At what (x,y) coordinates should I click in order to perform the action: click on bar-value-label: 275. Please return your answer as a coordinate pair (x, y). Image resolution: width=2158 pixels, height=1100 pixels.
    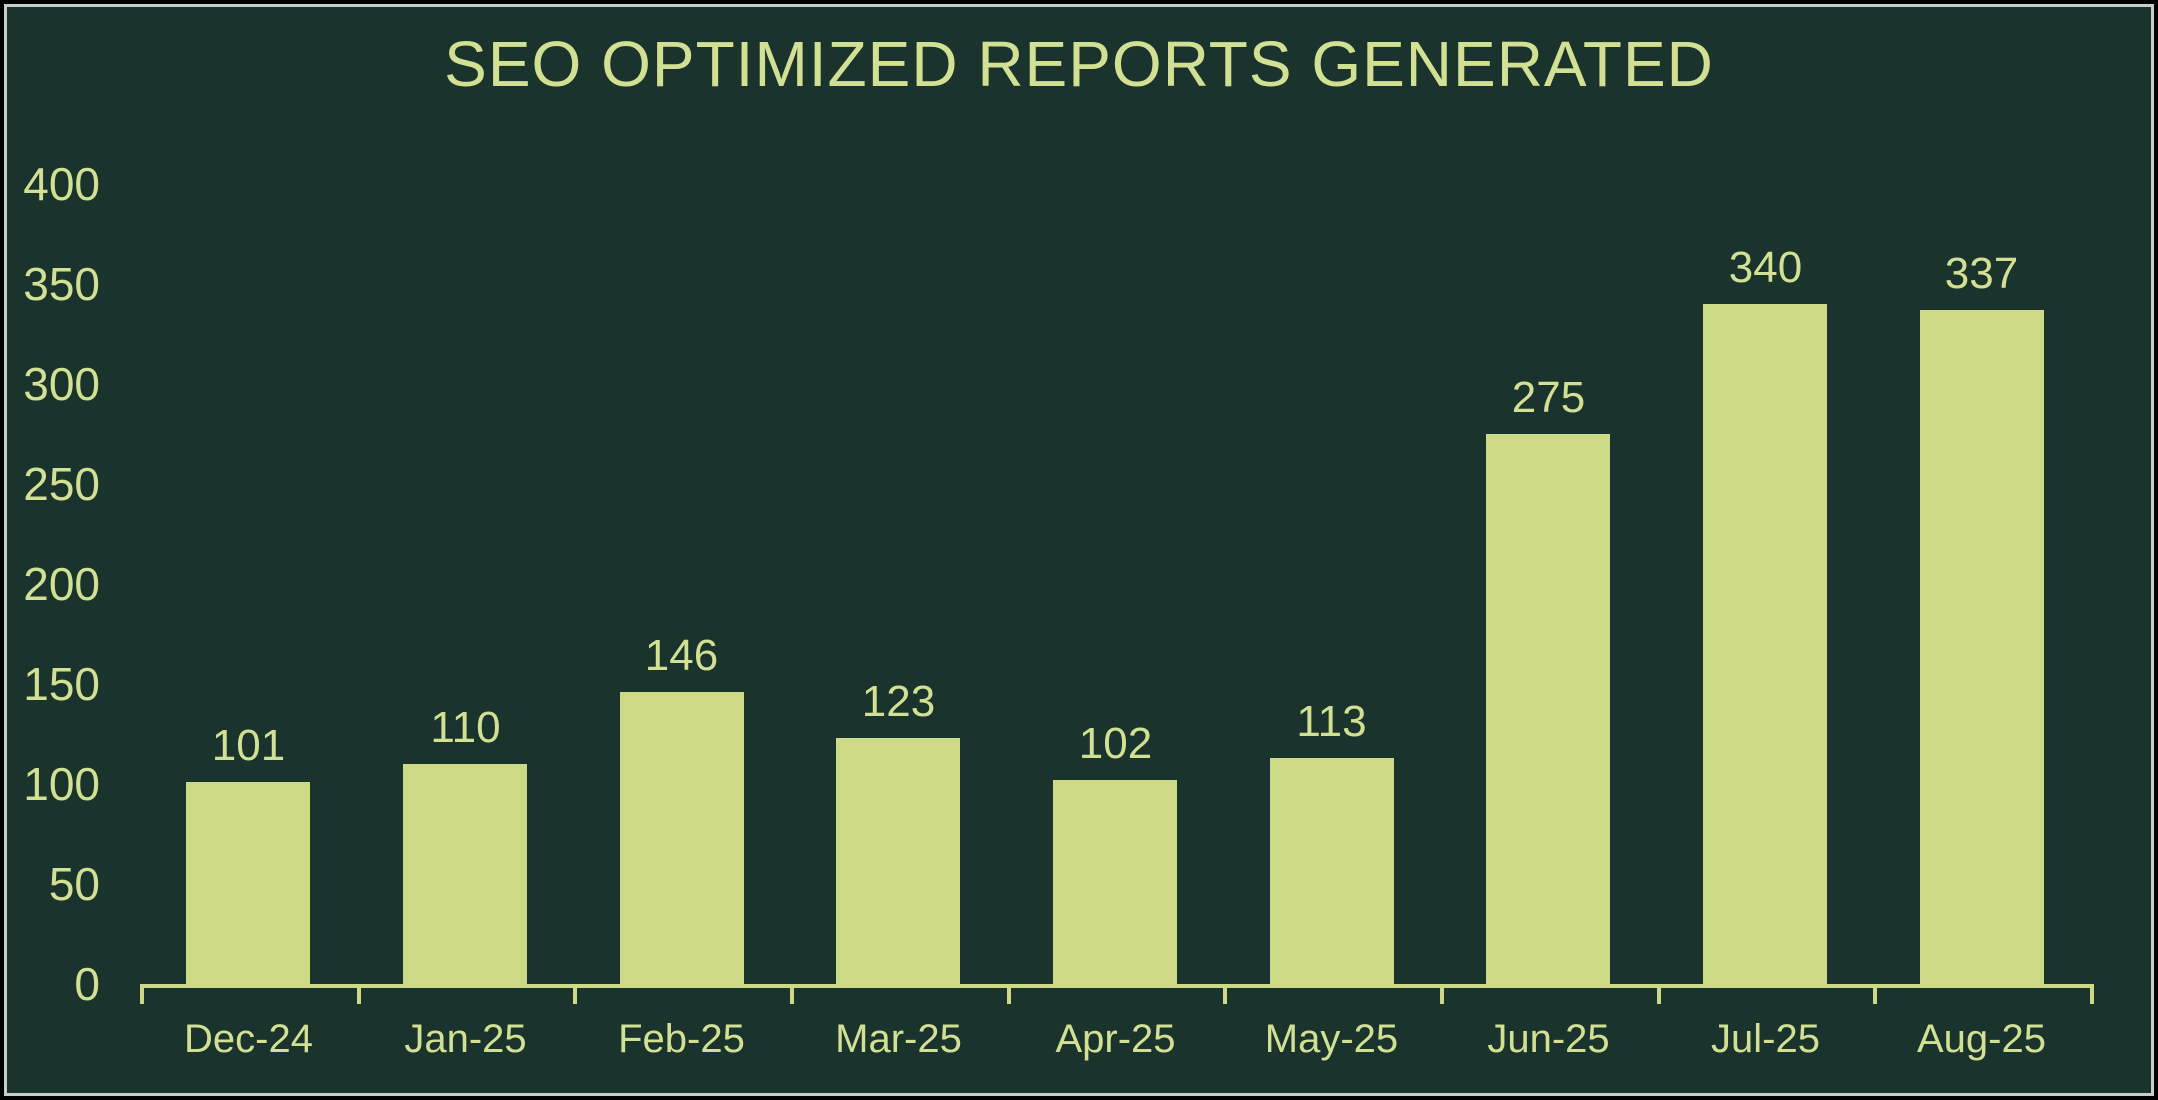
    Looking at the image, I should click on (1548, 397).